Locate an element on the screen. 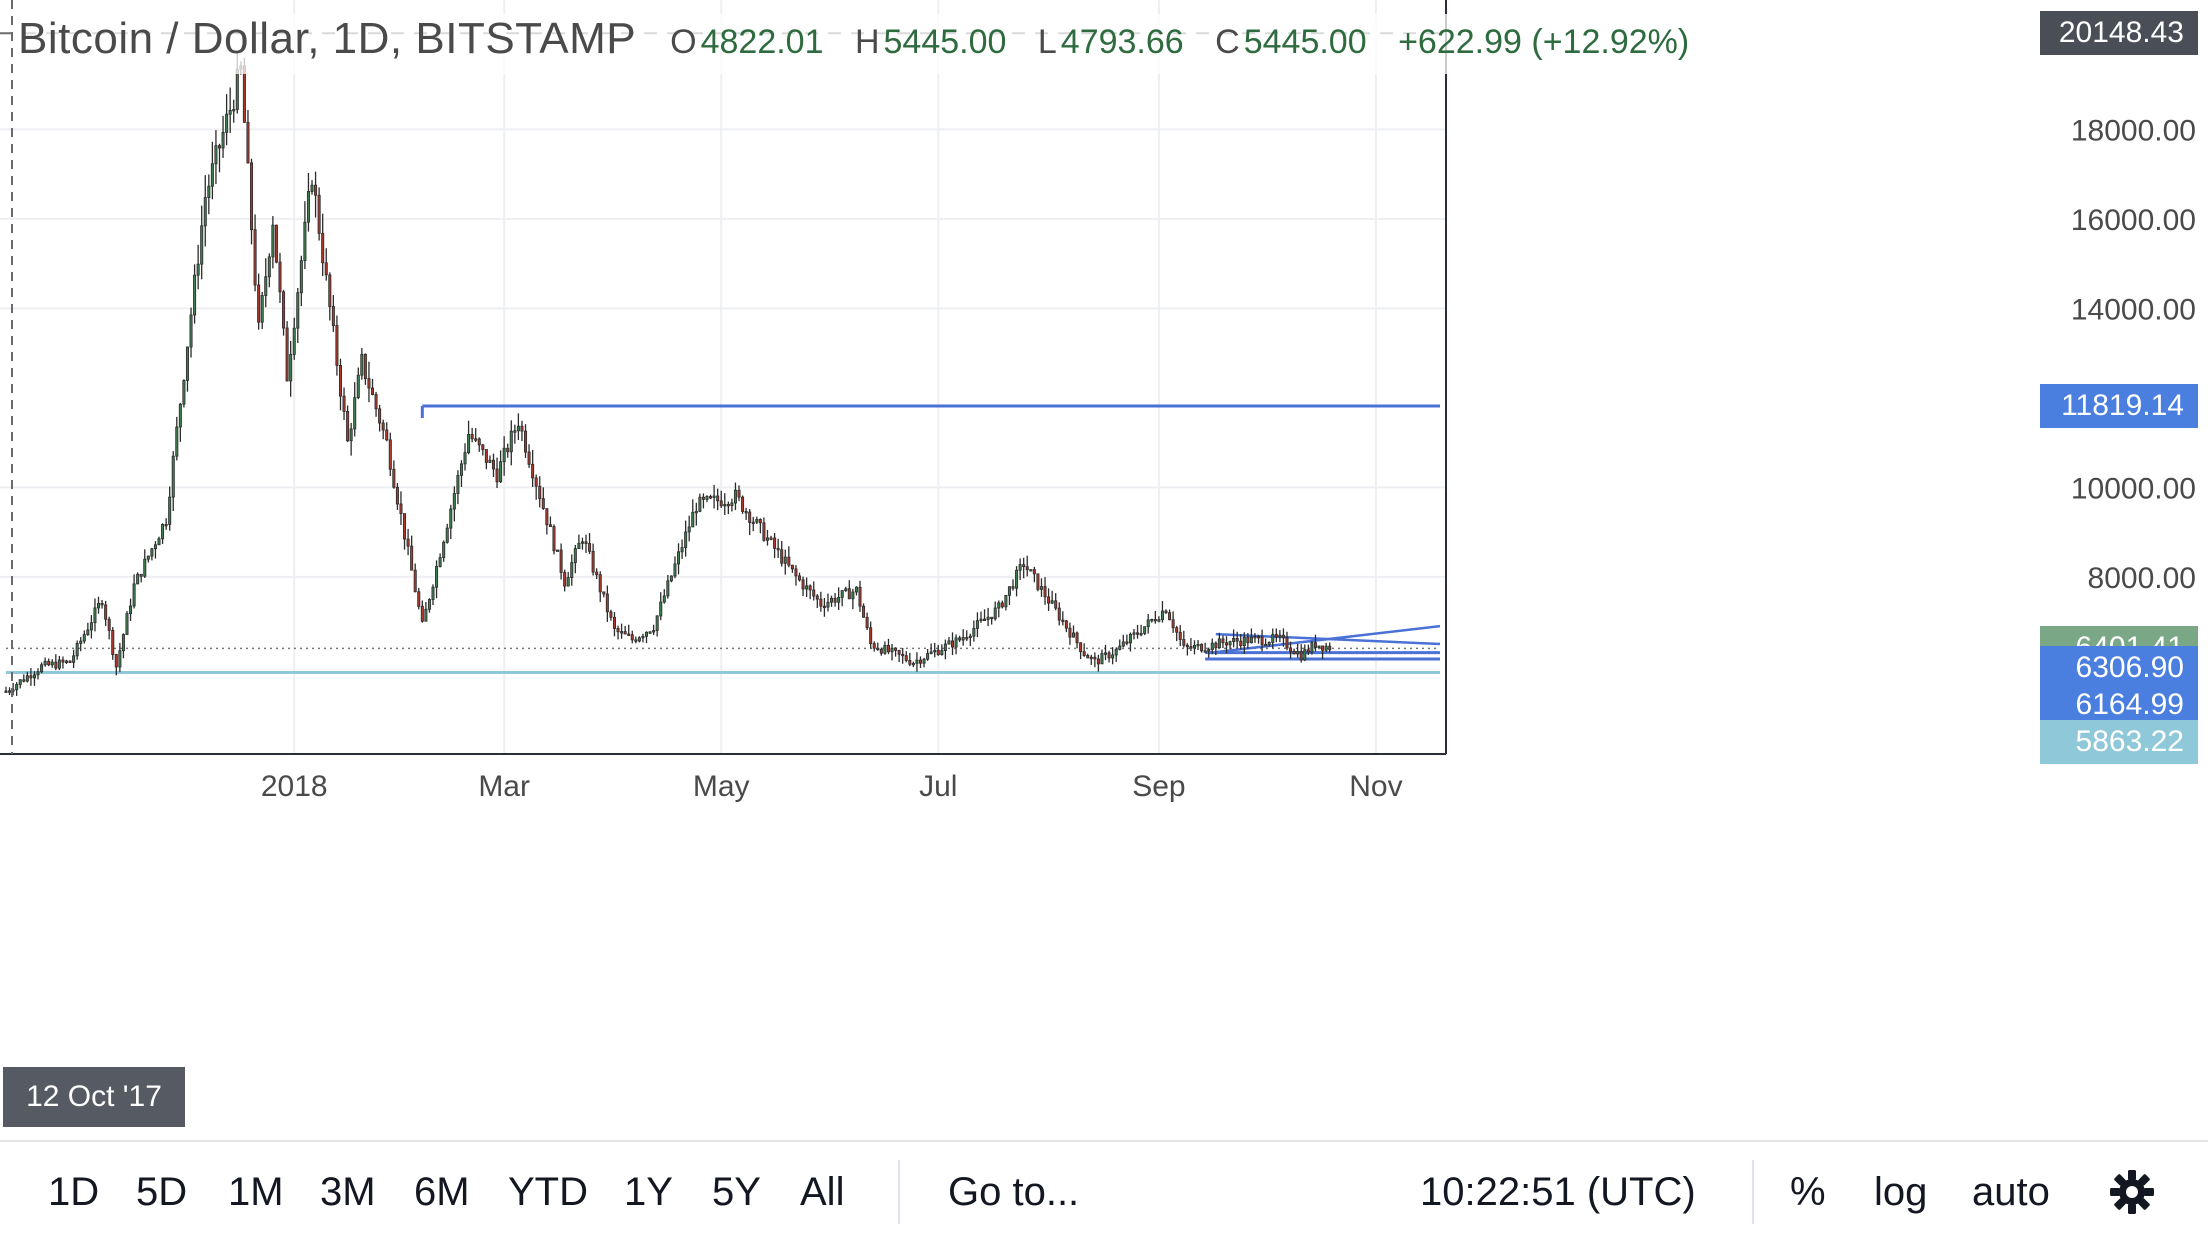  utc-clock: 10:22:51 (UTC) is located at coordinates (1558, 1192).